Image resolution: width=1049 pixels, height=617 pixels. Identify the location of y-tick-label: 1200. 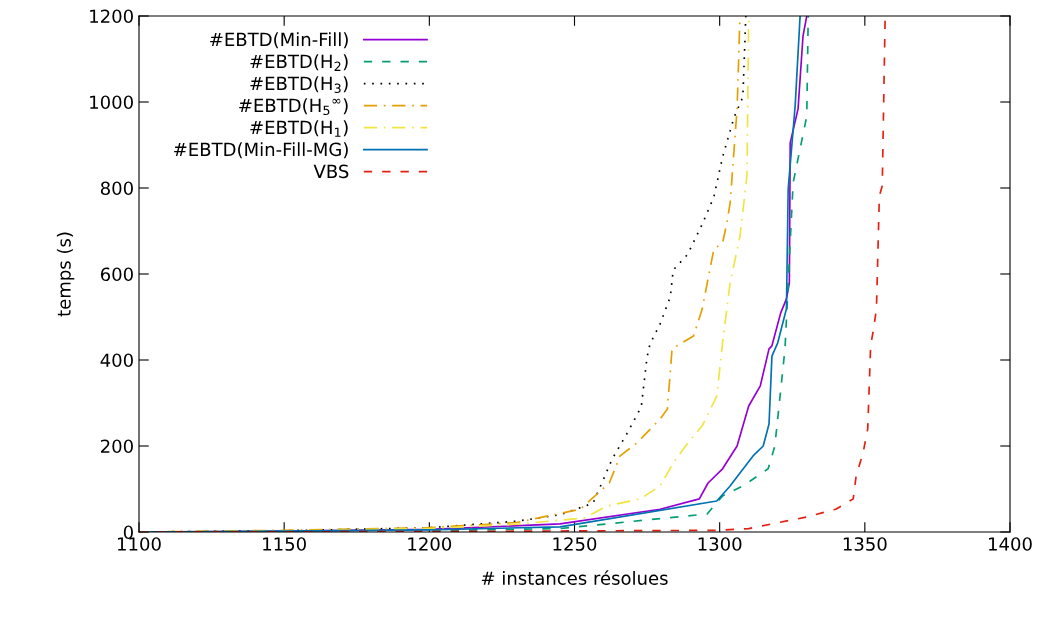
(111, 16).